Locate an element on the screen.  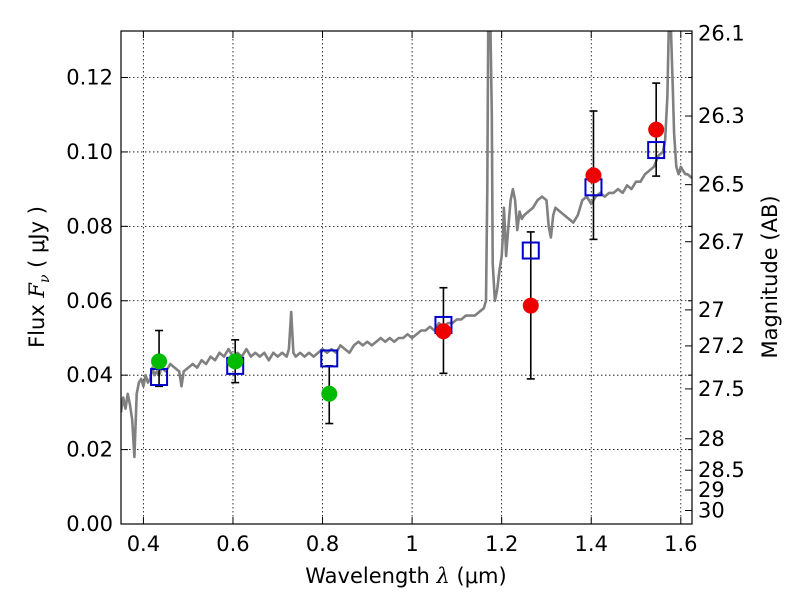
y-tick-label: 0.00 is located at coordinates (89, 524).